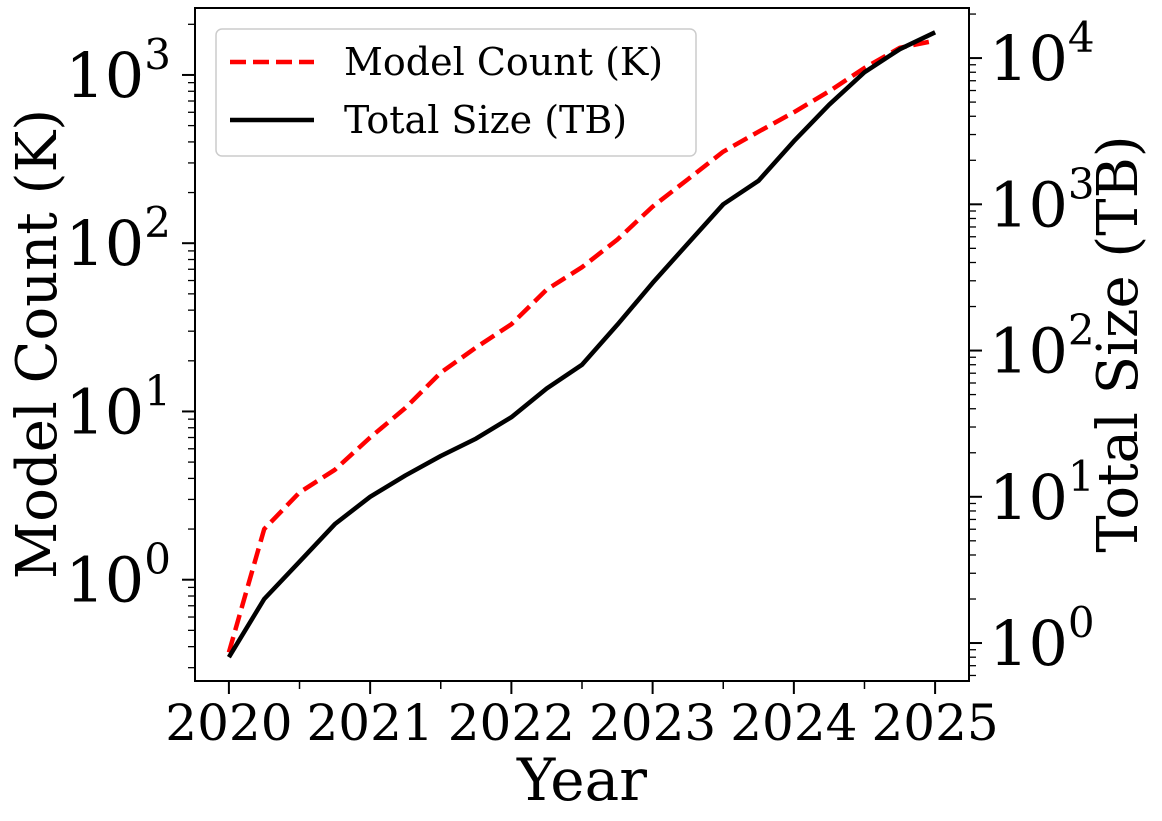 This screenshot has width=1162, height=821. I want to click on x-axis-label: Year, so click(581, 780).